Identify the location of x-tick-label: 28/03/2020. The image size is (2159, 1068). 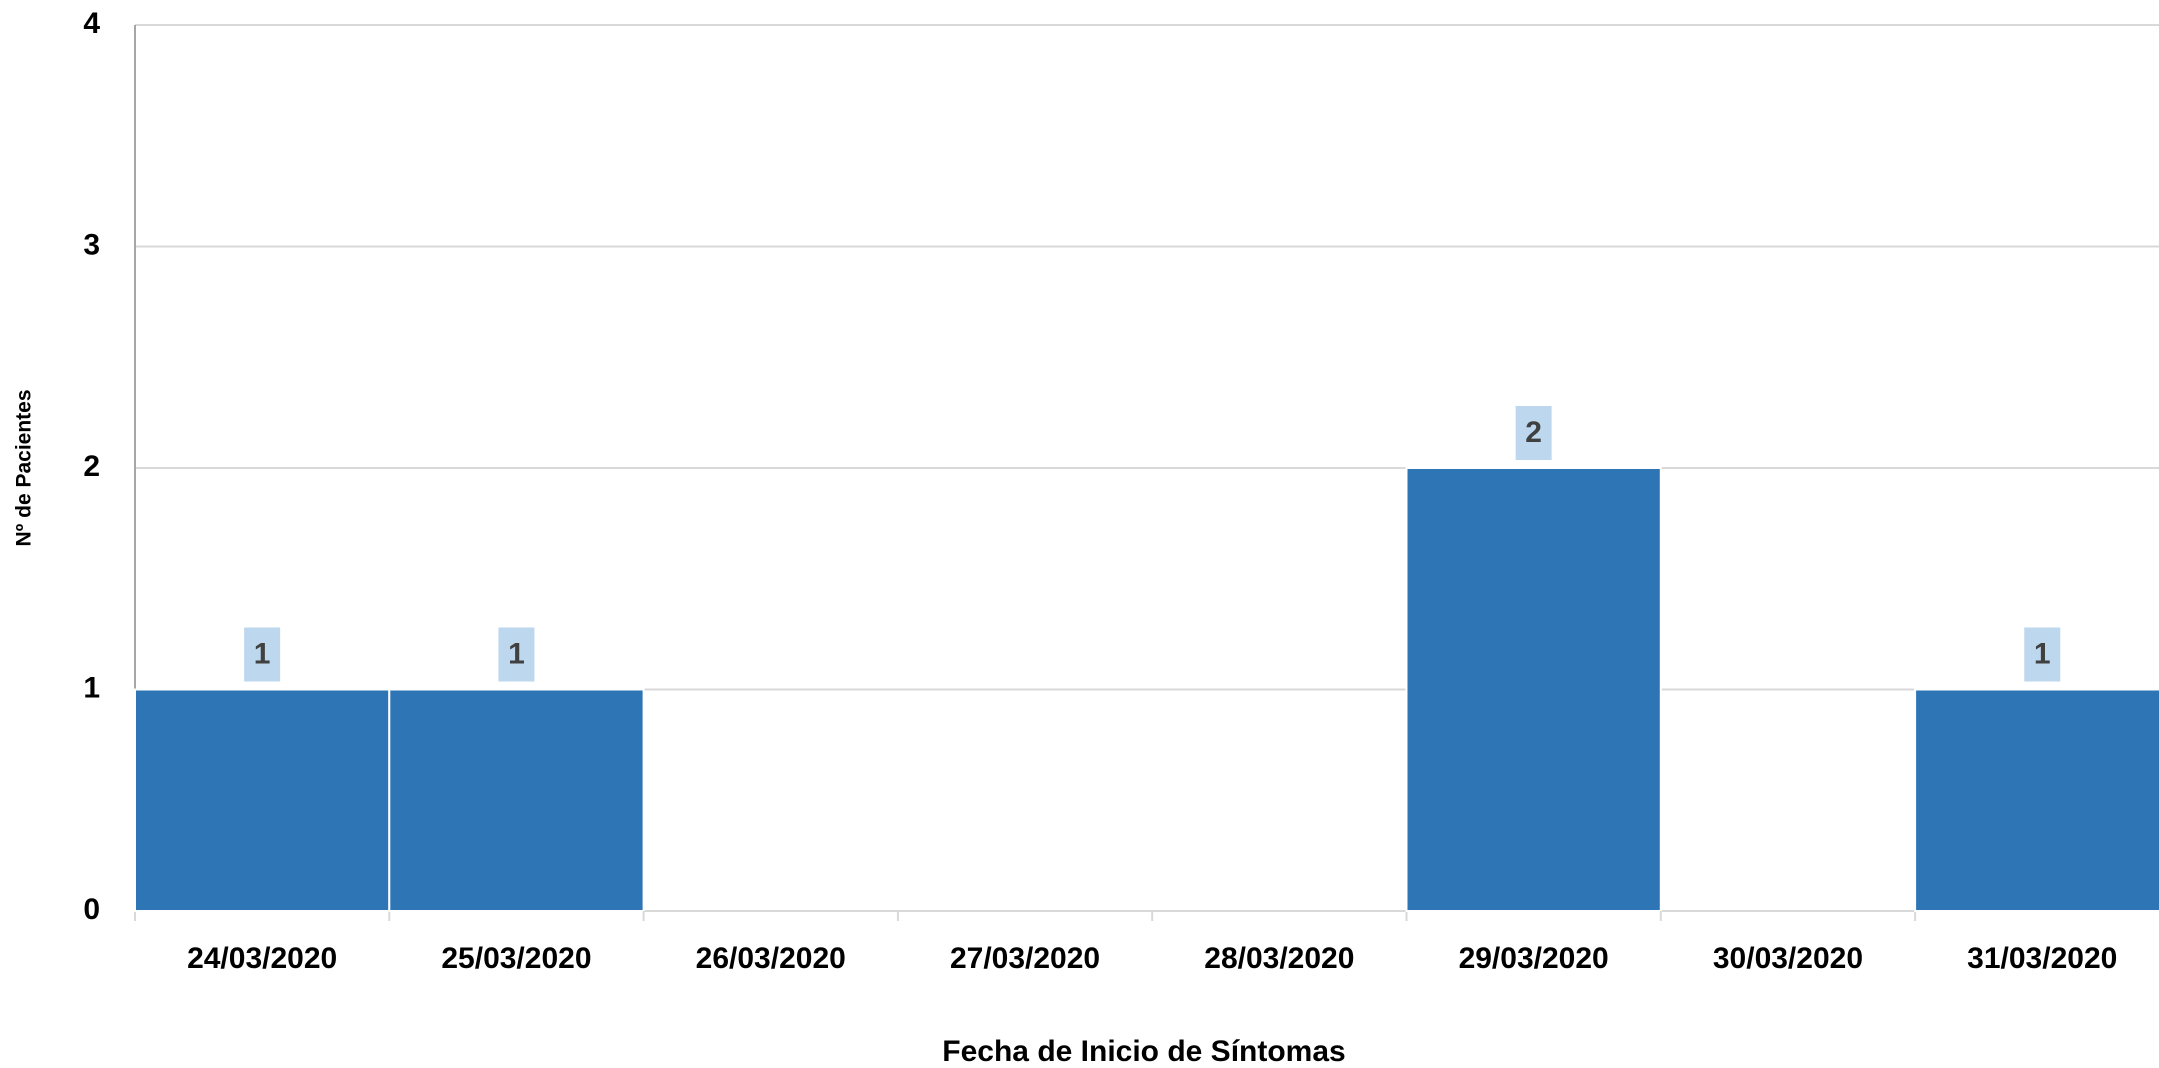
(1279, 958).